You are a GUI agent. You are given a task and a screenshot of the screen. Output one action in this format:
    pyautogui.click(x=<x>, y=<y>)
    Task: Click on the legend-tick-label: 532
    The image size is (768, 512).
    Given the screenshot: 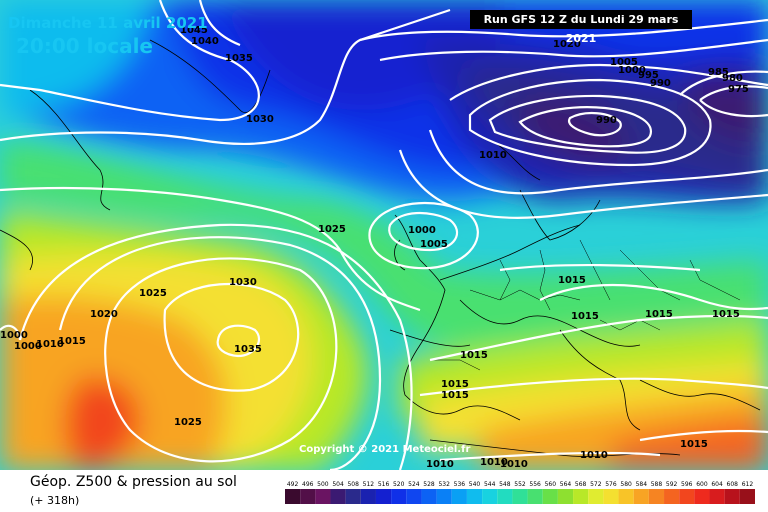 What is the action you would take?
    pyautogui.click(x=444, y=484)
    